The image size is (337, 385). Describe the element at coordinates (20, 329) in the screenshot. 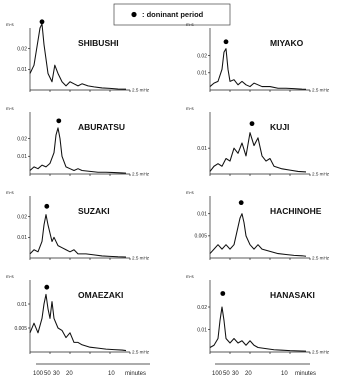

I see `omaezaki-y-tick-0-005: 0.005` at that location.